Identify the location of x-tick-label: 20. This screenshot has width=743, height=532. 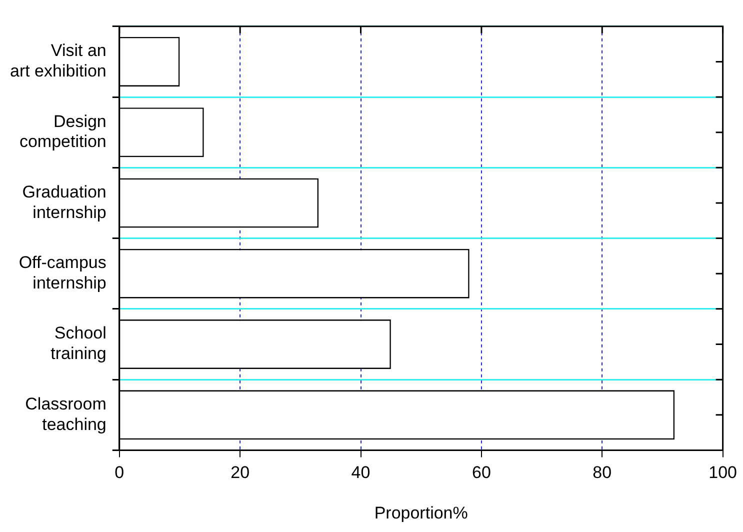
(240, 472).